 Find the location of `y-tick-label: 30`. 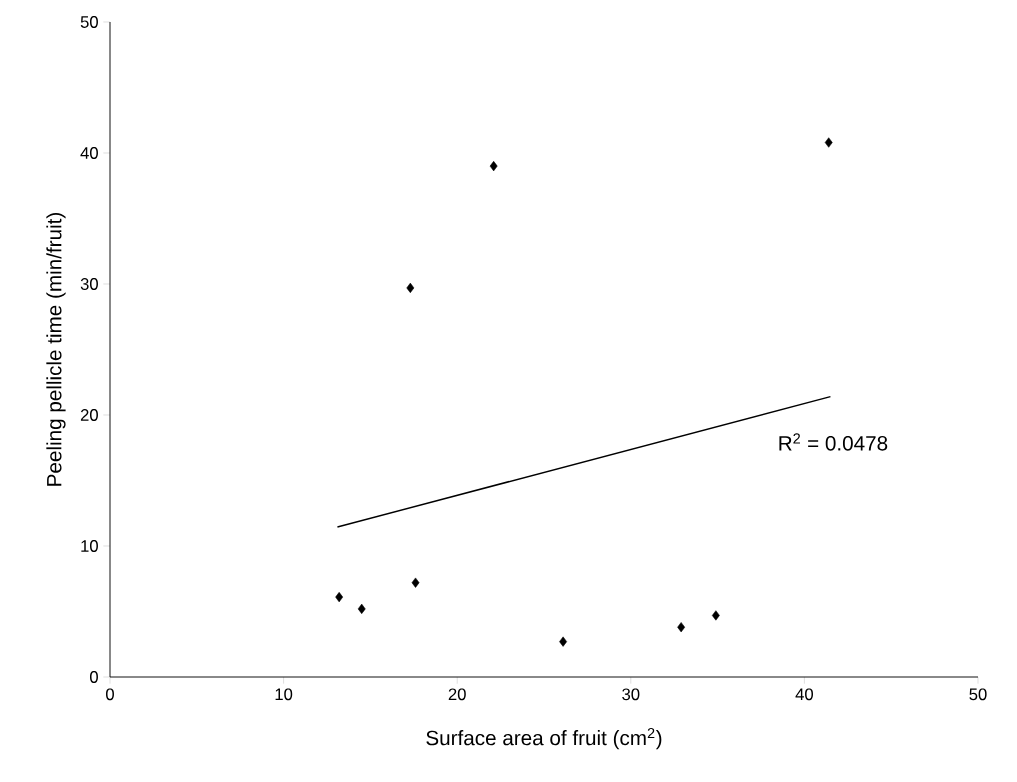

y-tick-label: 30 is located at coordinates (89, 284).